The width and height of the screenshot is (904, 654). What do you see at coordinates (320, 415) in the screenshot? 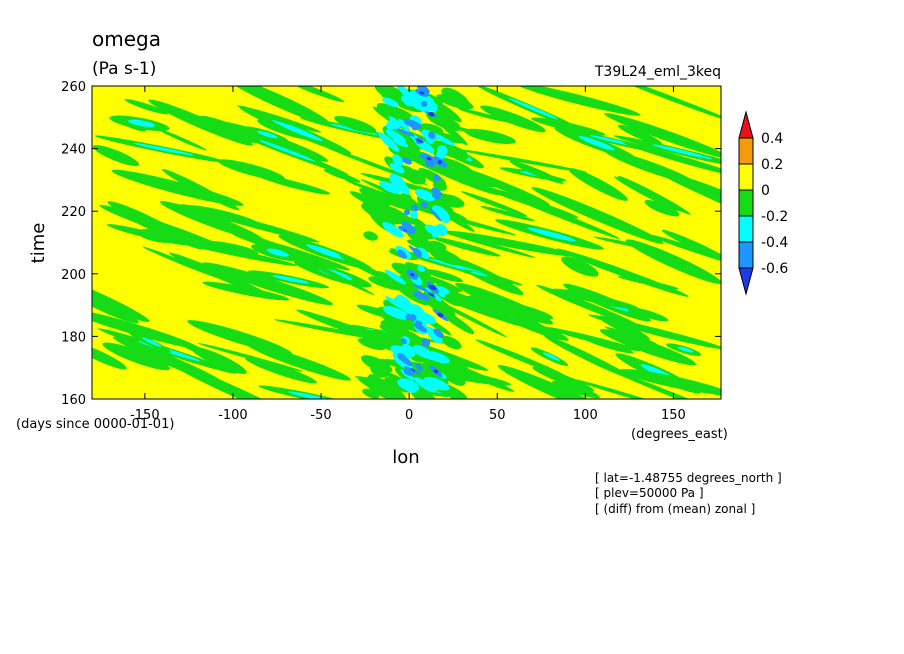
I see `x-tick-label: -50` at bounding box center [320, 415].